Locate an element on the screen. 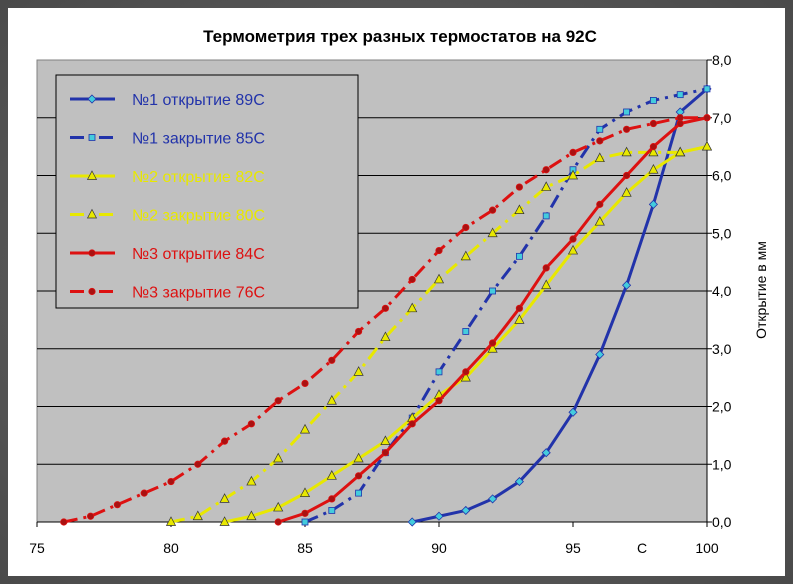 The width and height of the screenshot is (793, 584). y-tick-label: 8,0 is located at coordinates (722, 60).